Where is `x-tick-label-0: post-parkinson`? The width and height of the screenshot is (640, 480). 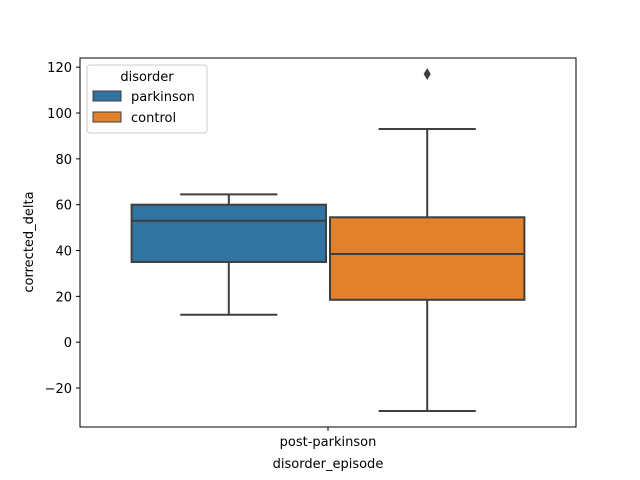
x-tick-label-0: post-parkinson is located at coordinates (328, 442).